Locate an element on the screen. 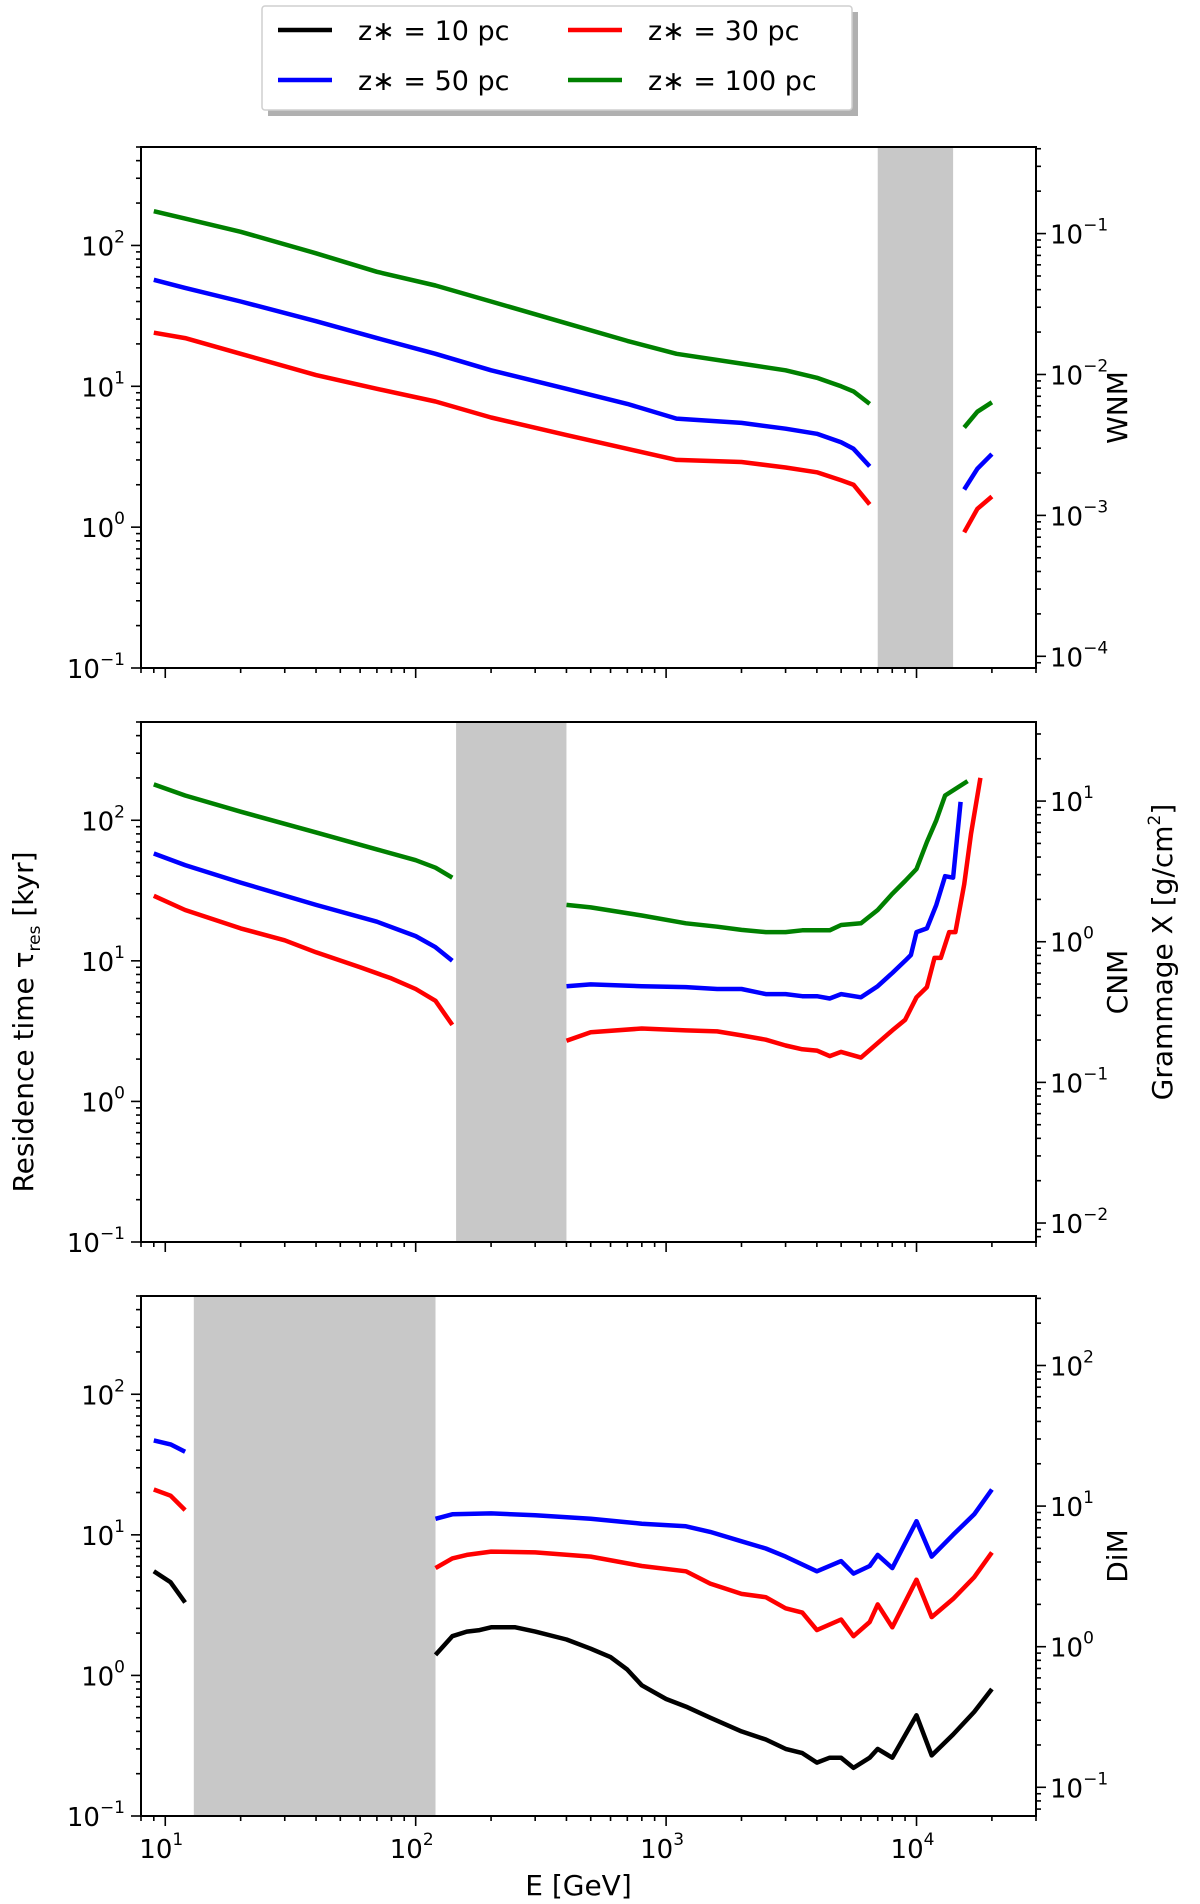 The height and width of the screenshot is (1904, 1200). x-tick-label: 10¹ is located at coordinates (161, 1847).